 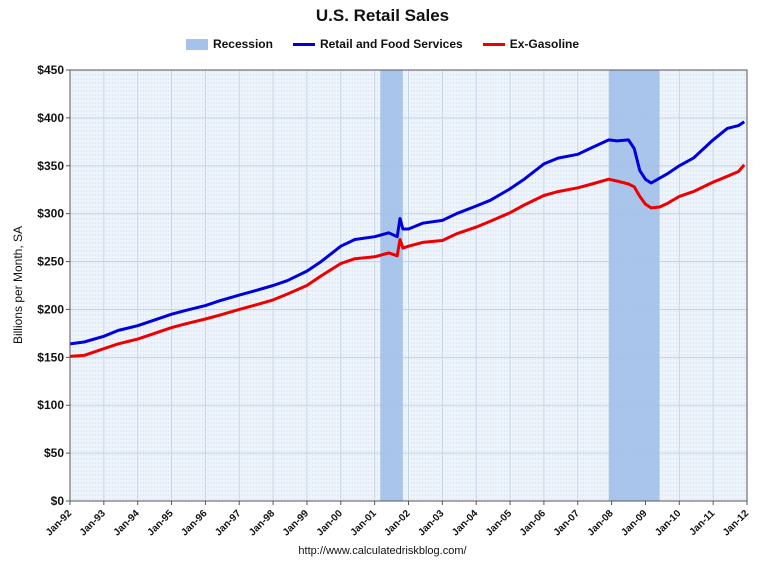 I want to click on x-tick-label: Jan-98, so click(x=262, y=523).